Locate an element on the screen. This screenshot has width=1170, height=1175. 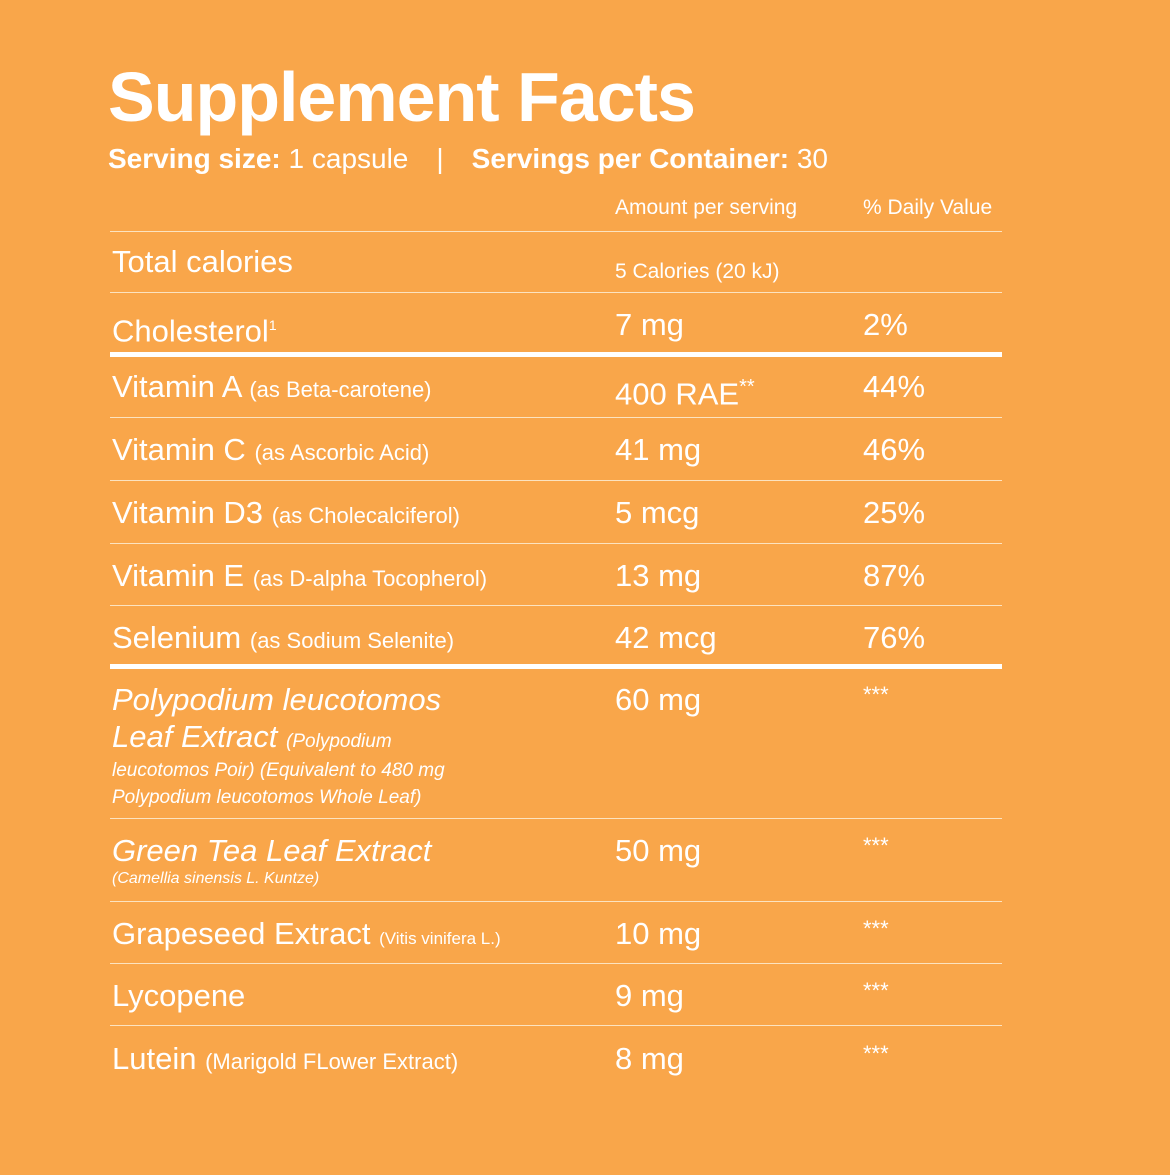
servings-per-container-value: 30 is located at coordinates (812, 158).